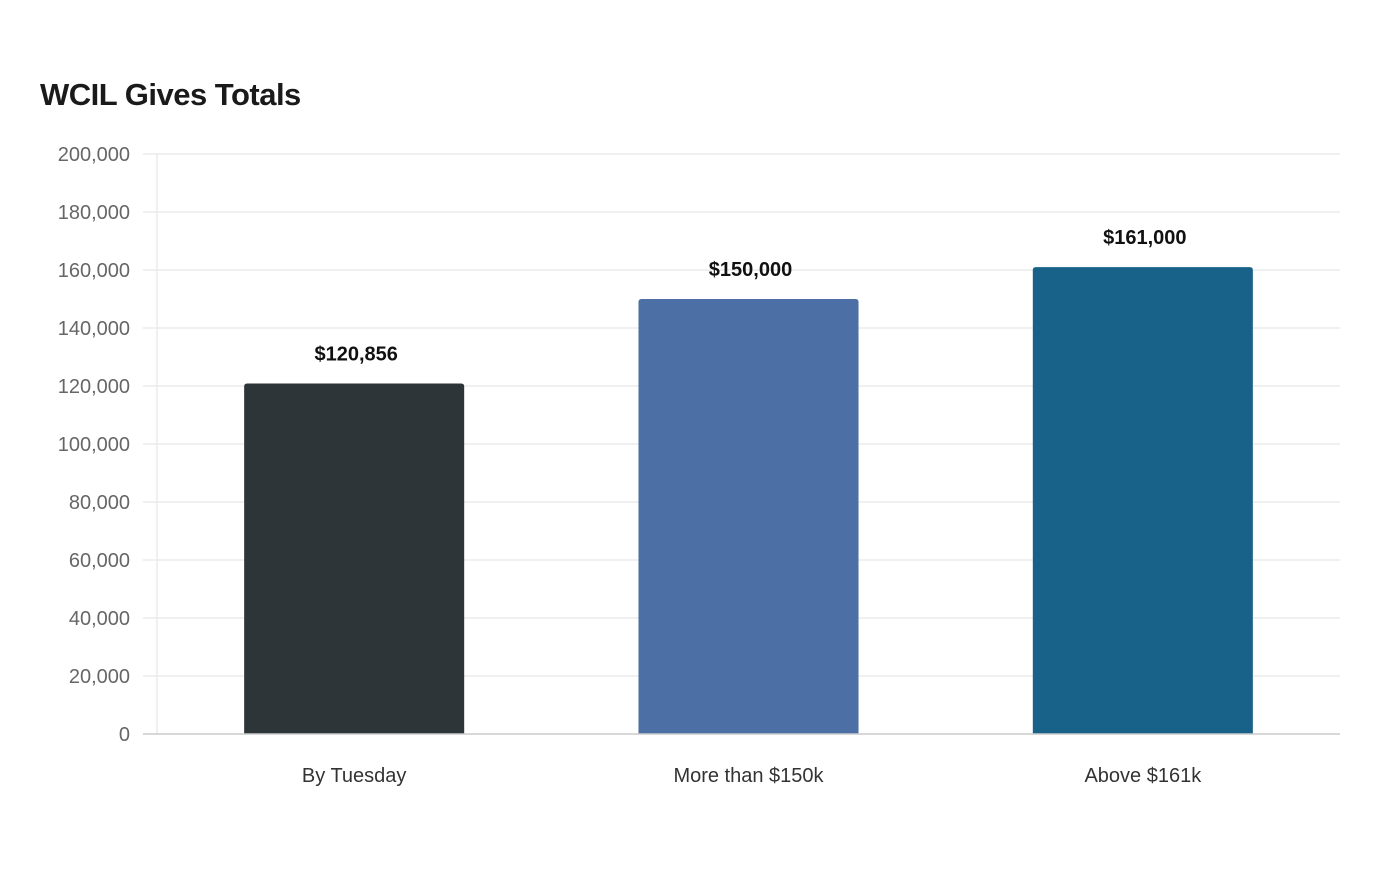  Describe the element at coordinates (355, 355) in the screenshot. I see `data-label: $120,856` at that location.